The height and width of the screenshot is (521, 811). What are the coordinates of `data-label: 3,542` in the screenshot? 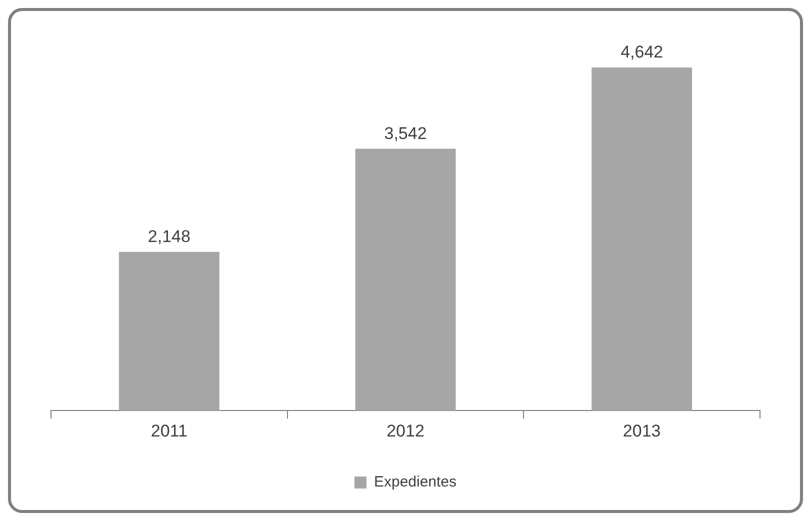 It's located at (405, 133).